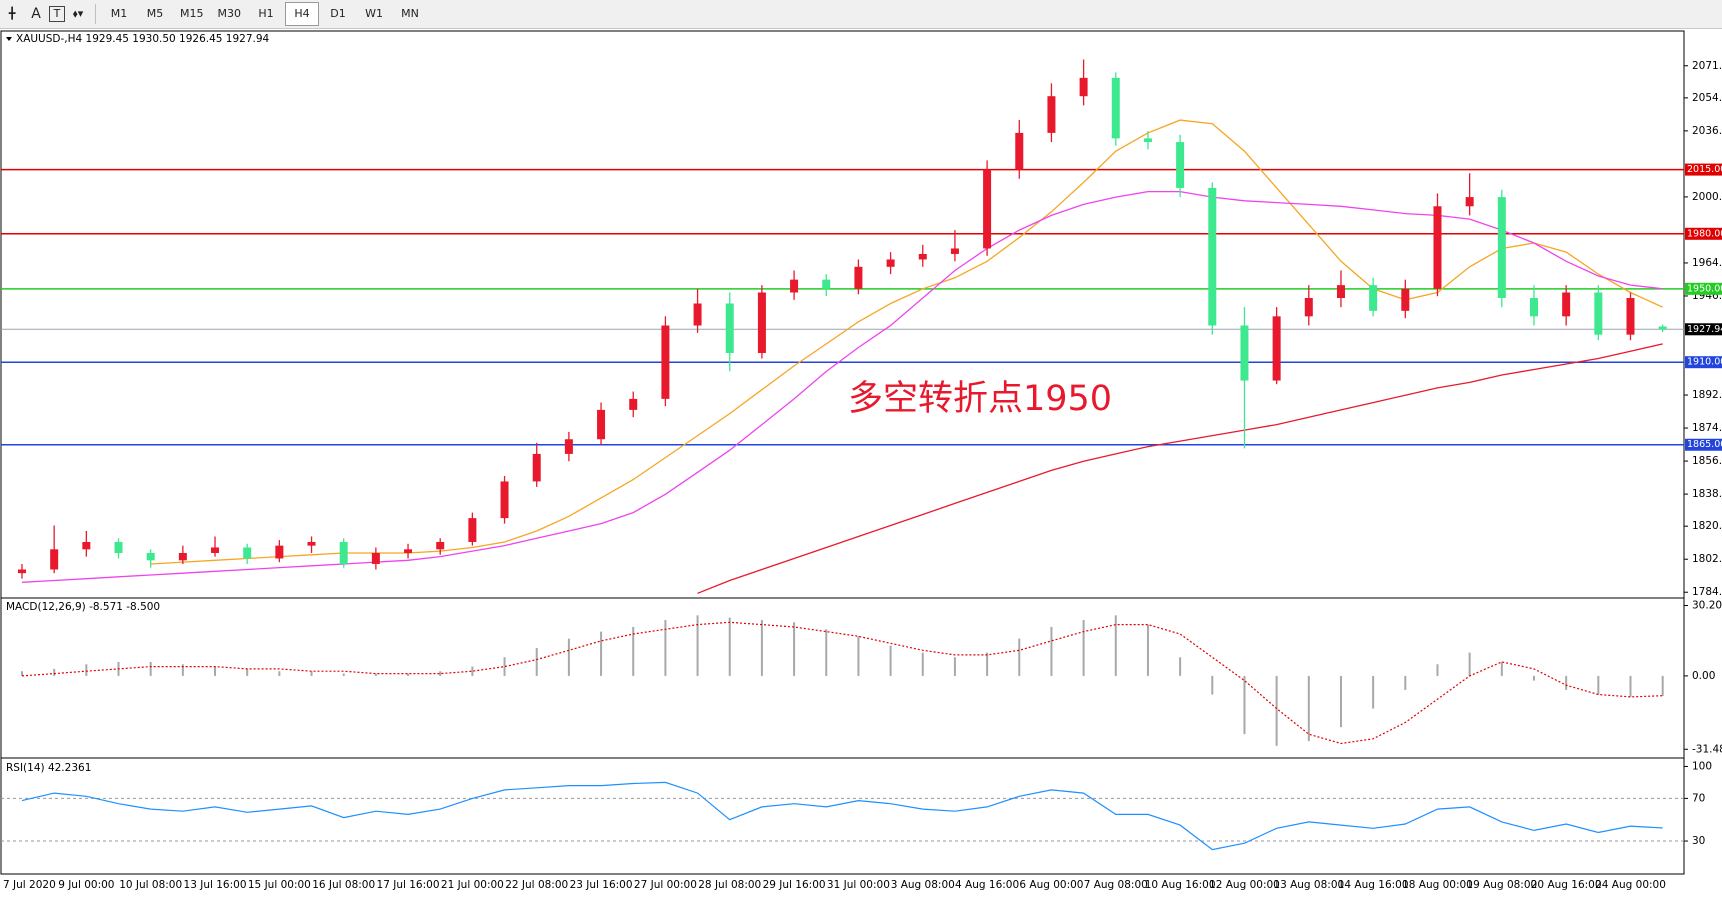 This screenshot has width=1722, height=898. I want to click on y-tick-label: 2000.10, so click(1707, 197).